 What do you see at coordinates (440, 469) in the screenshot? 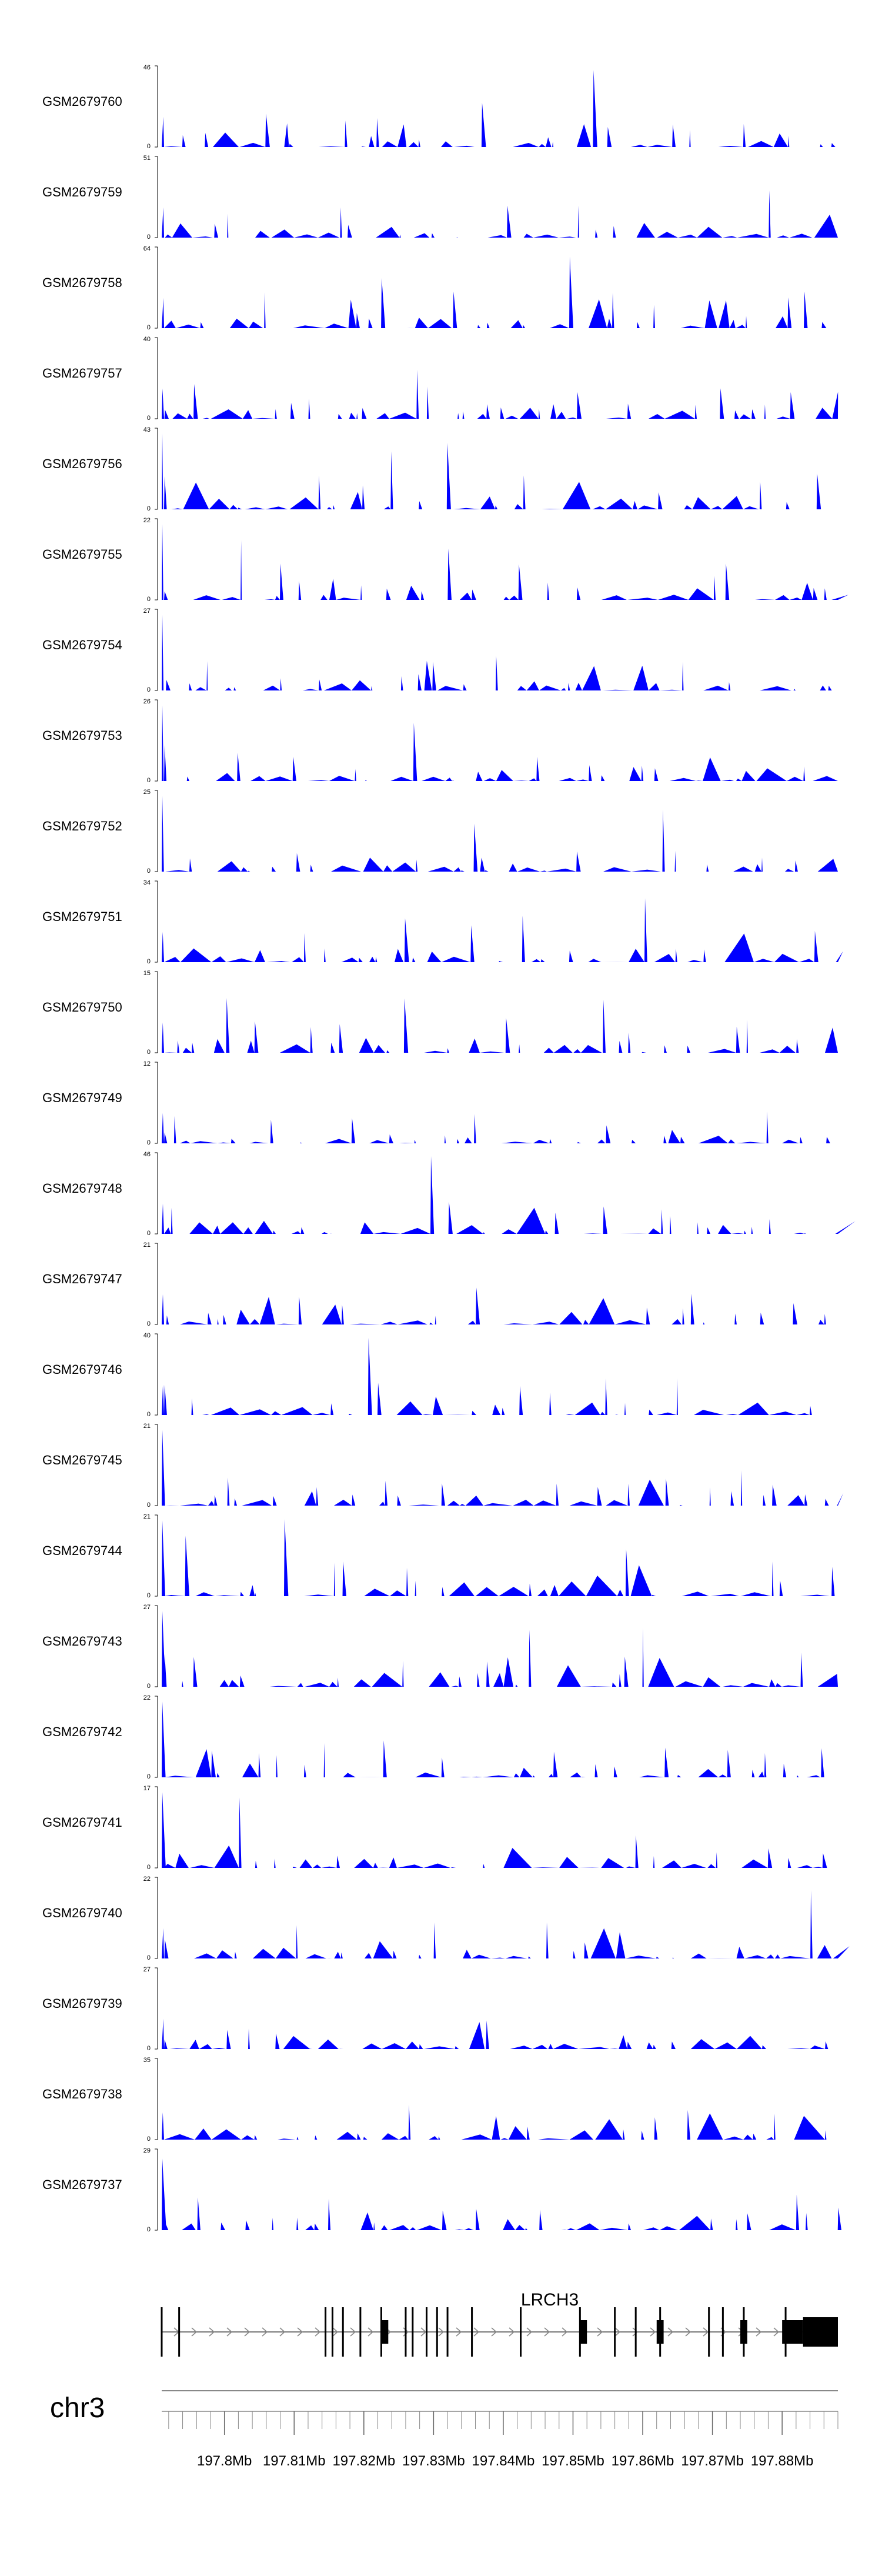
I see `track-GSM2679756: GSM2679756 43 0` at bounding box center [440, 469].